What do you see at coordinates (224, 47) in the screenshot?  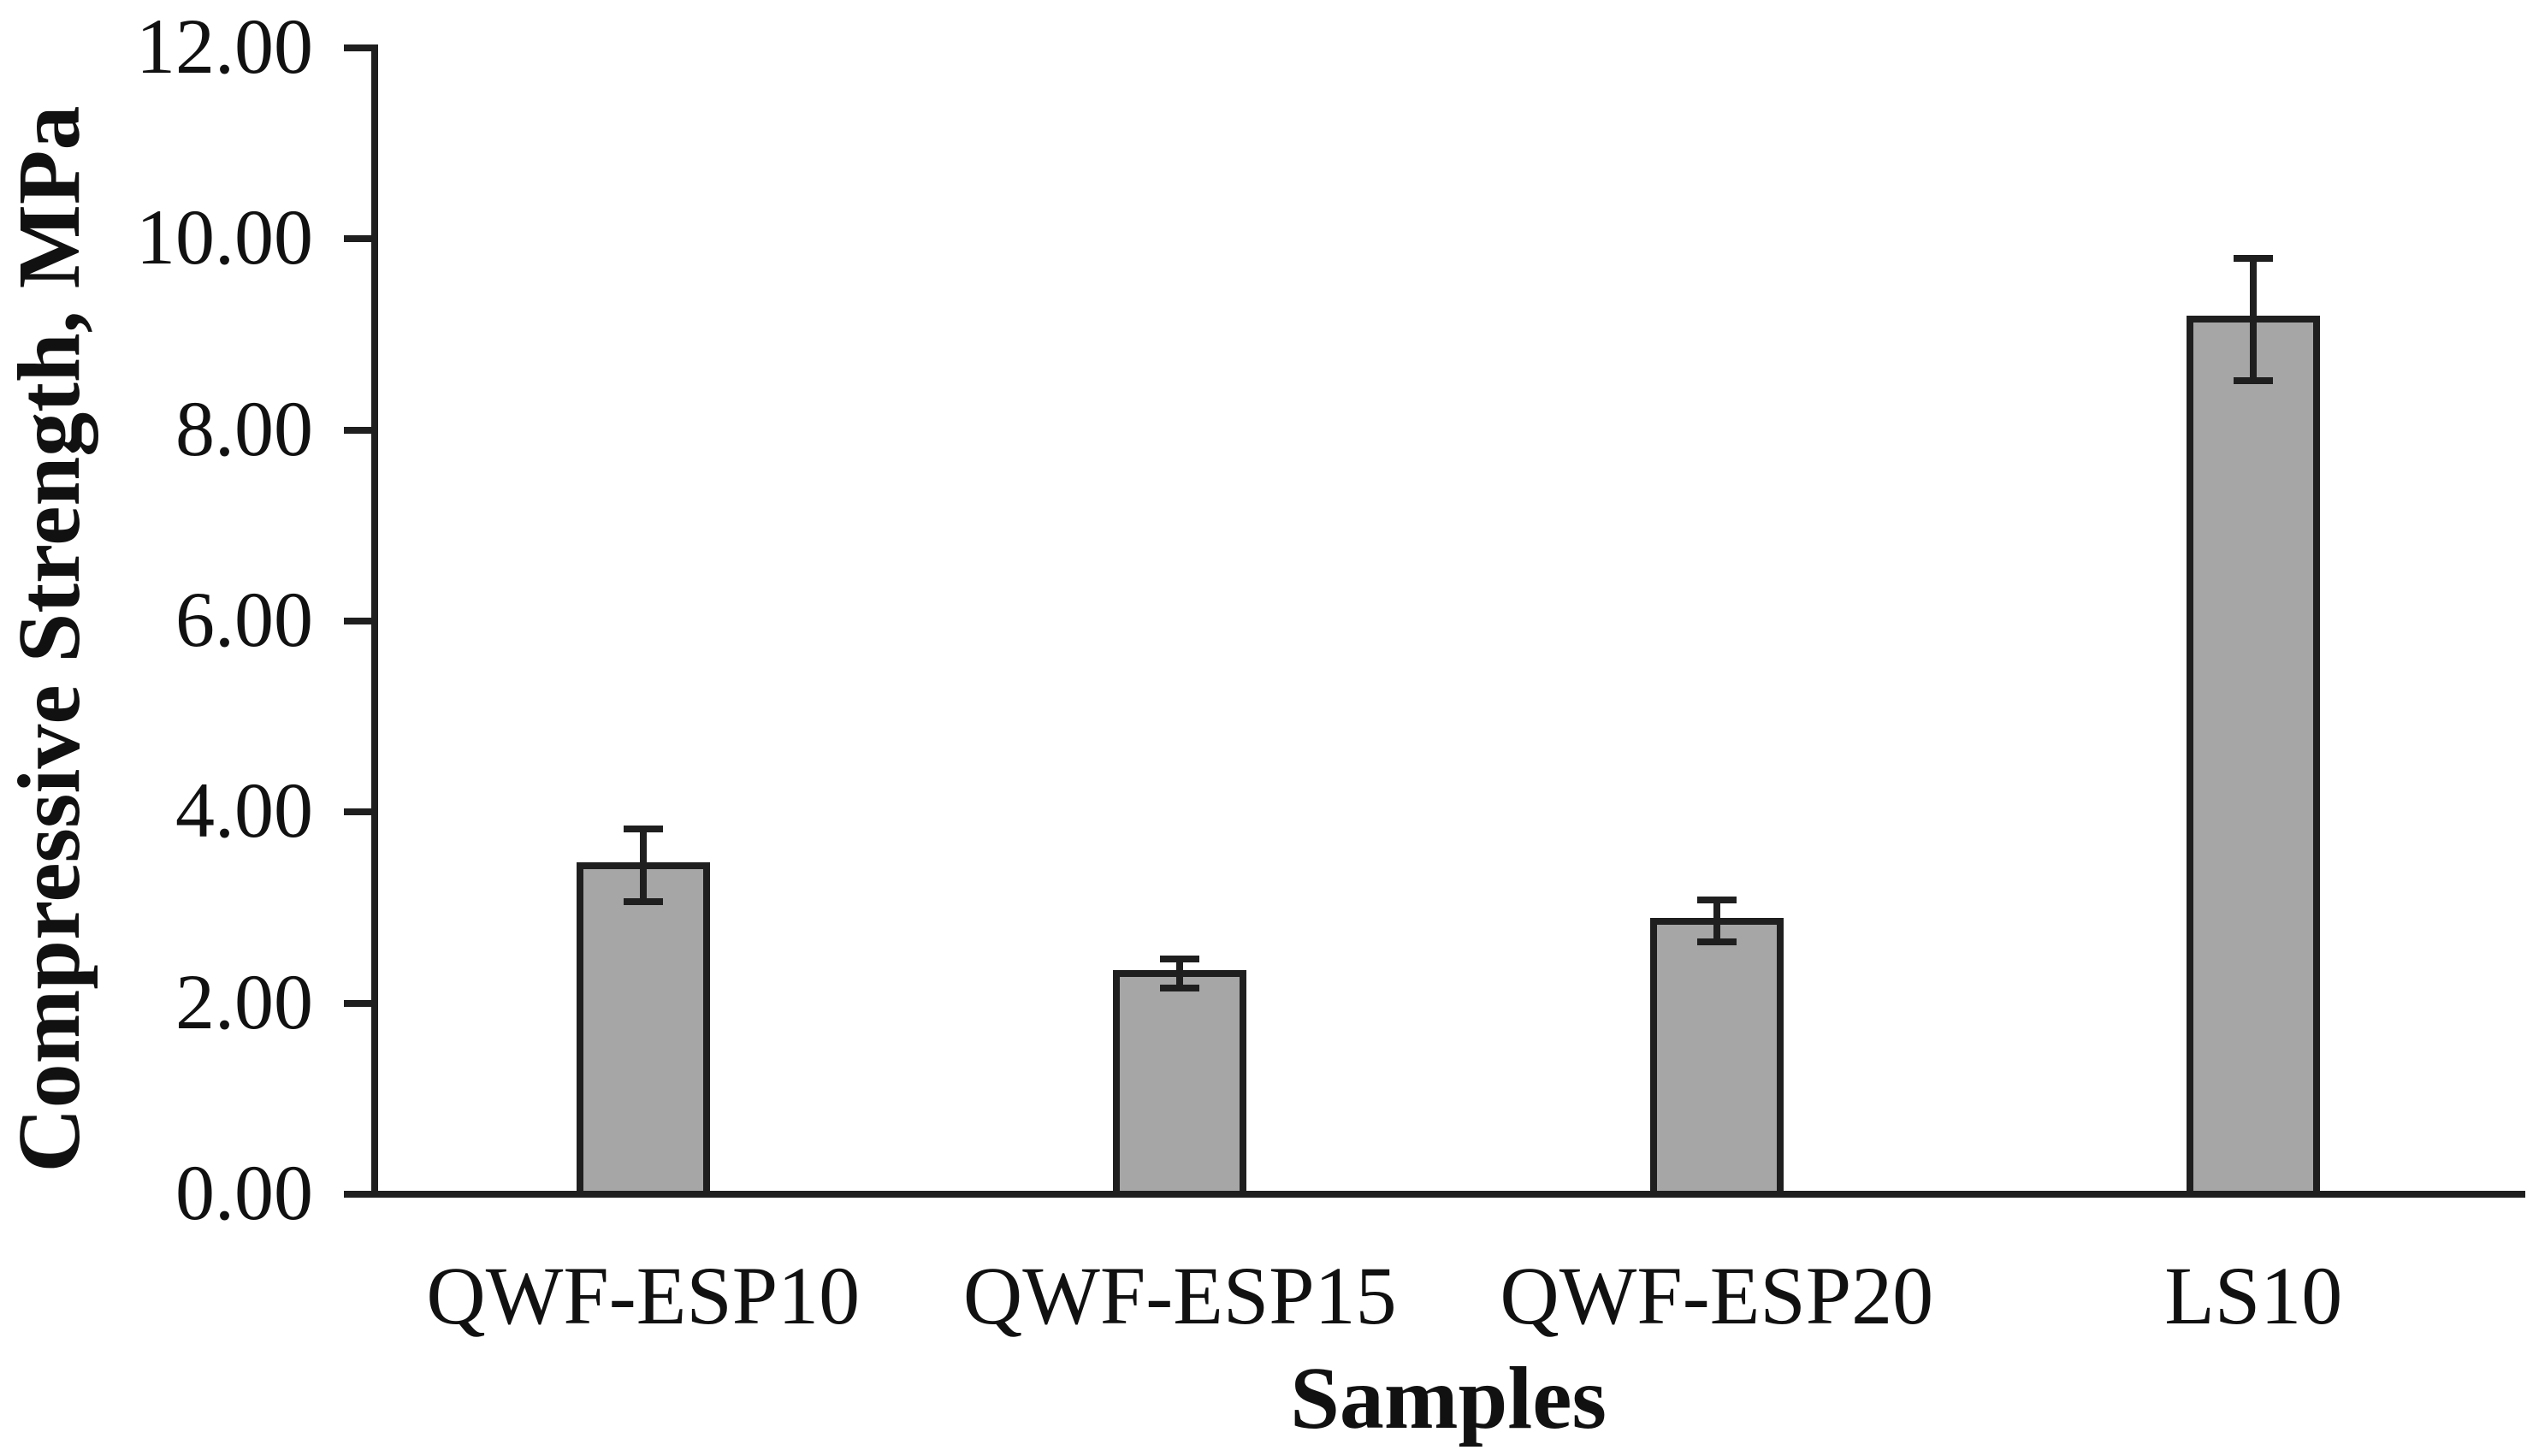 I see `y-tick-label: 12.00` at bounding box center [224, 47].